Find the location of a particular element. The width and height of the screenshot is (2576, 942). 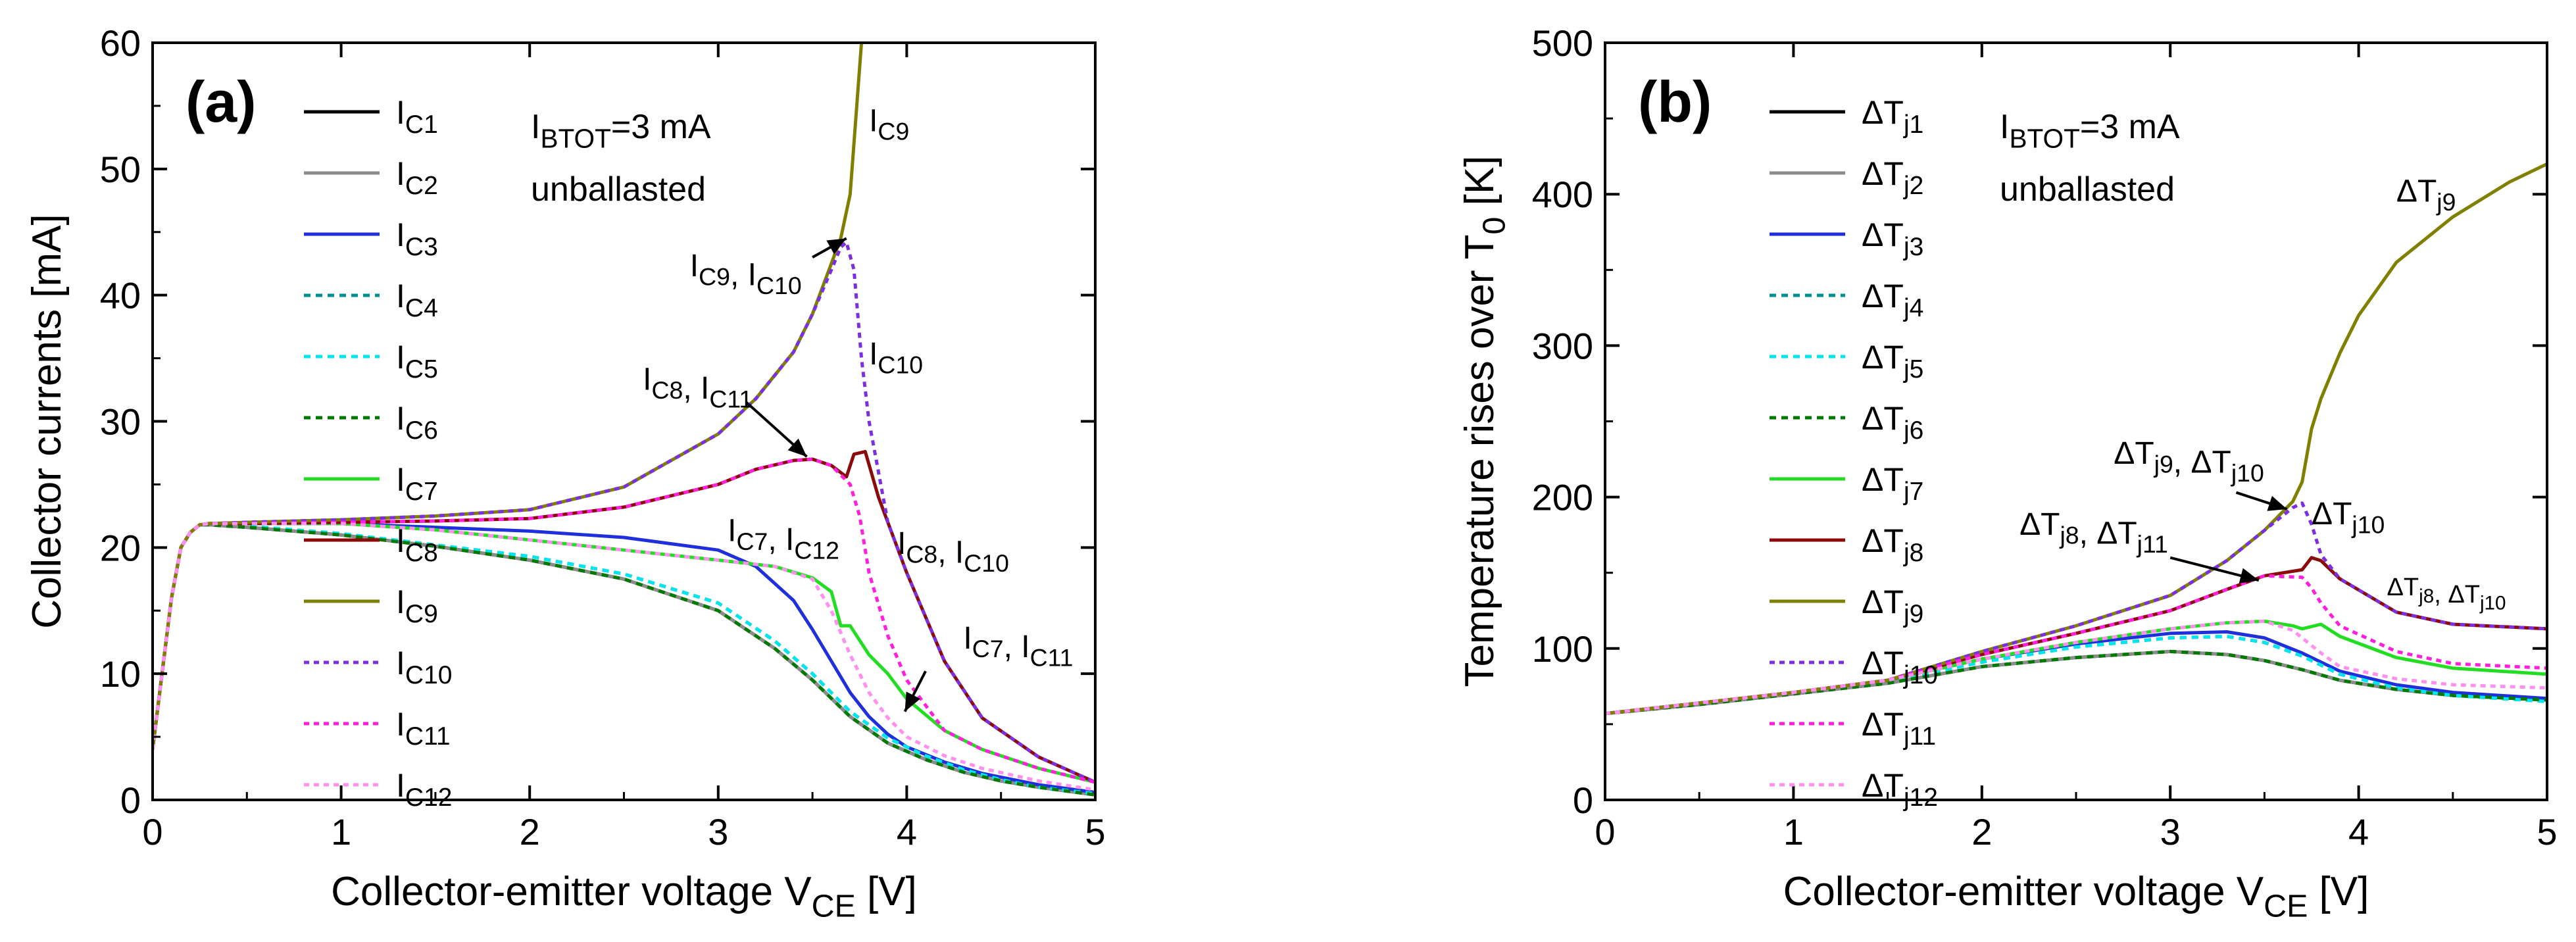

note-line-0-suffix: =3 mA is located at coordinates (661, 127).